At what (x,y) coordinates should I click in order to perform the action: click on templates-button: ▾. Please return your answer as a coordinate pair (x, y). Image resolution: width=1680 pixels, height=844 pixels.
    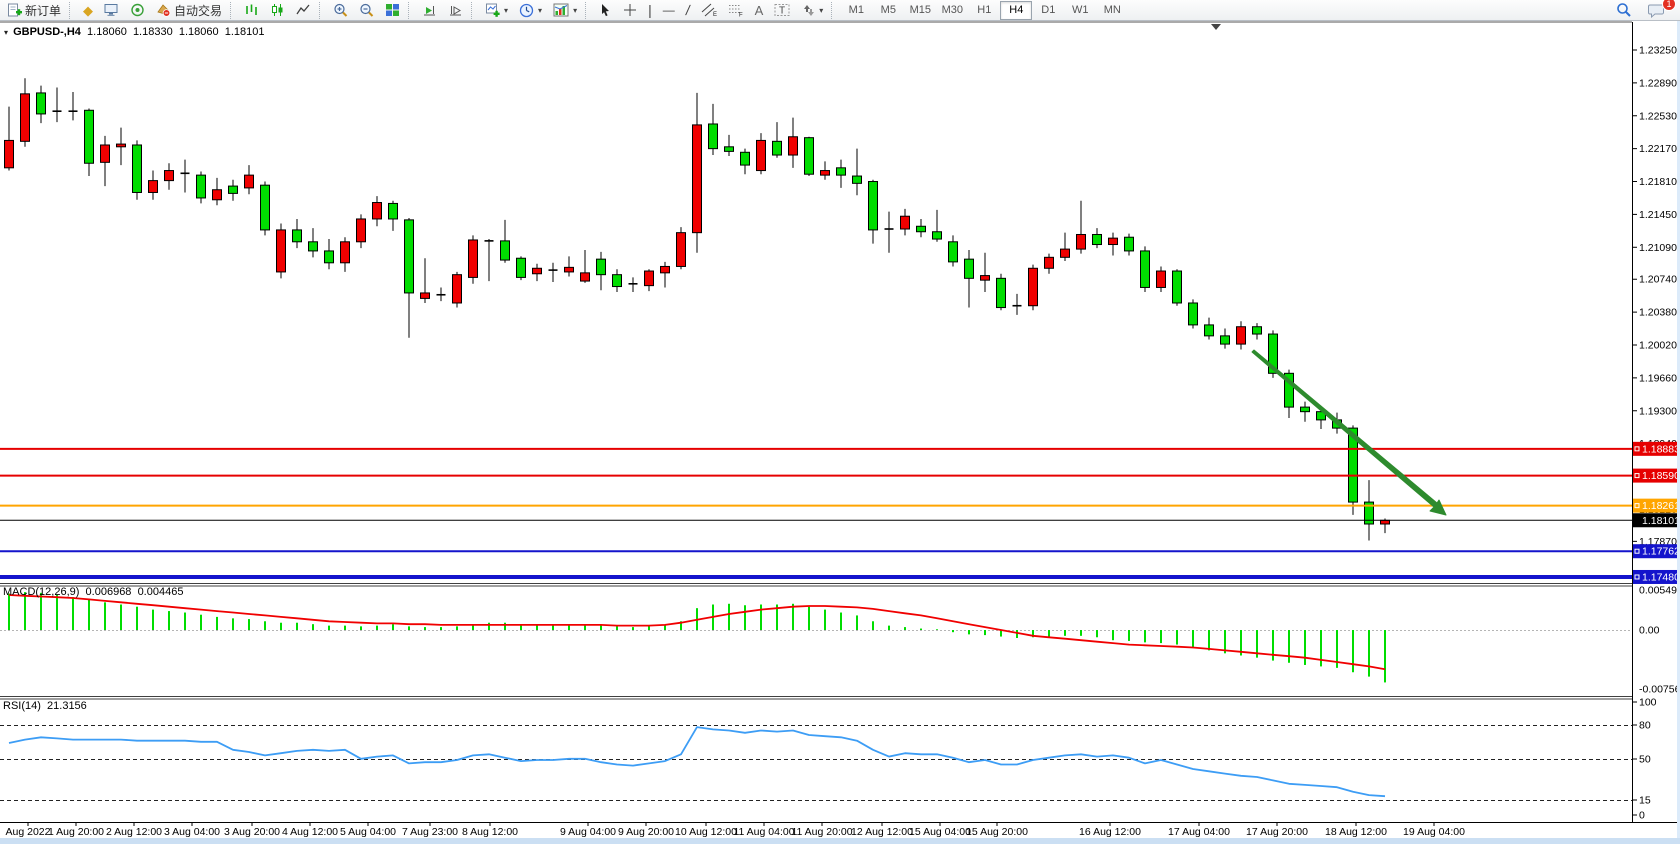
    Looking at the image, I should click on (565, 10).